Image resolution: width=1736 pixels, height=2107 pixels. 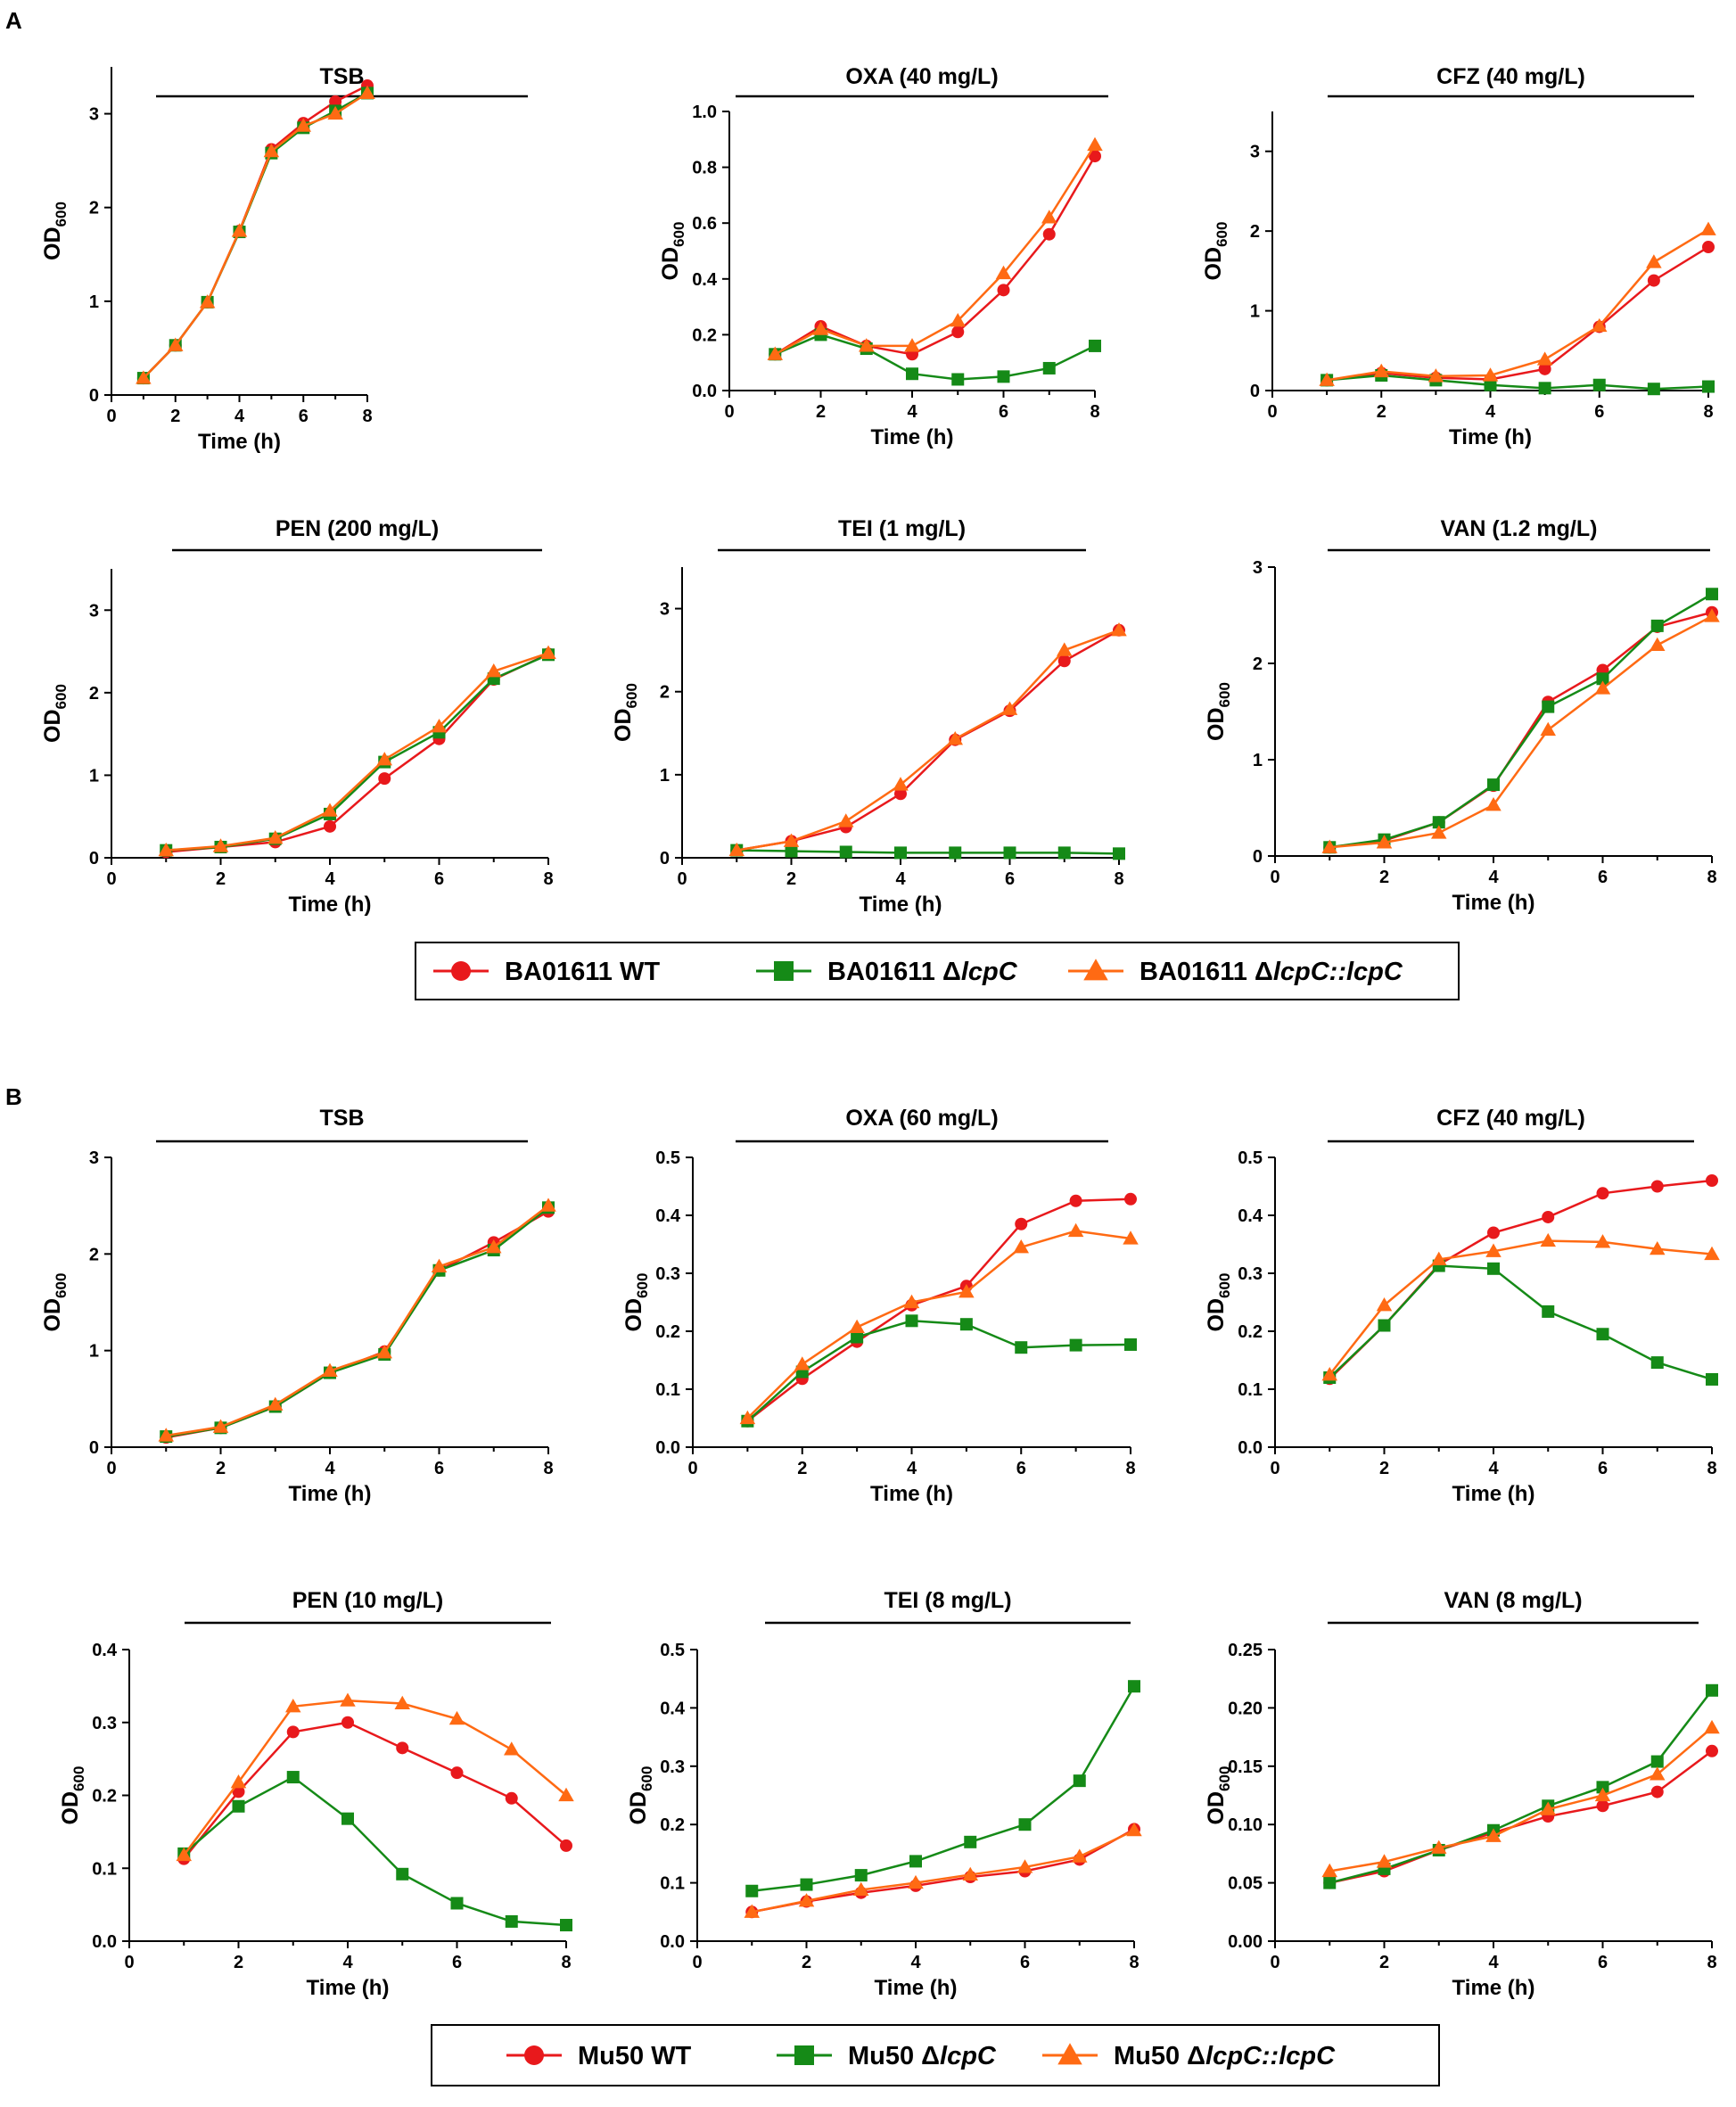 I want to click on x-tick-label: 0, so click(x=1275, y=1962).